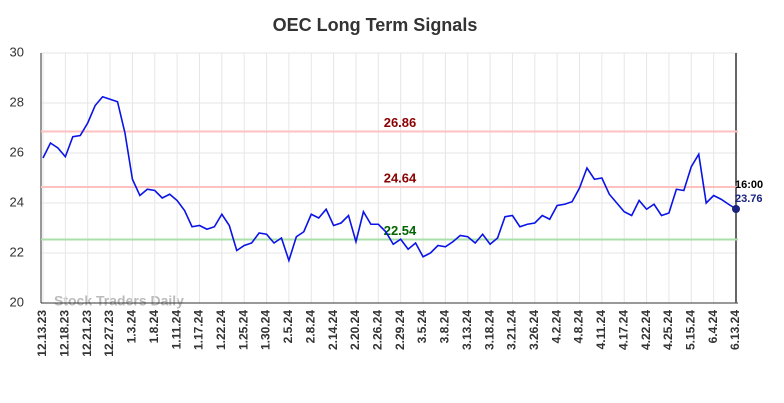 Image resolution: width=784 pixels, height=403 pixels. Describe the element at coordinates (749, 199) in the screenshot. I see `last-value: 23.76` at that location.